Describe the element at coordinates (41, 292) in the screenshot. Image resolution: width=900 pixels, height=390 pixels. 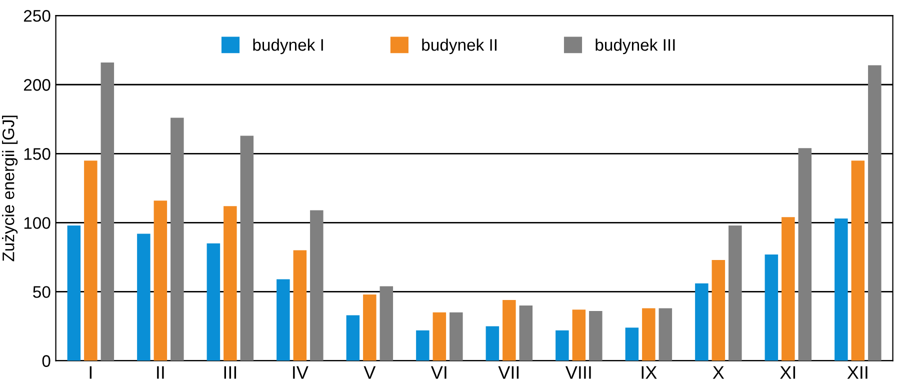
I see `y-tick-label: 50` at that location.